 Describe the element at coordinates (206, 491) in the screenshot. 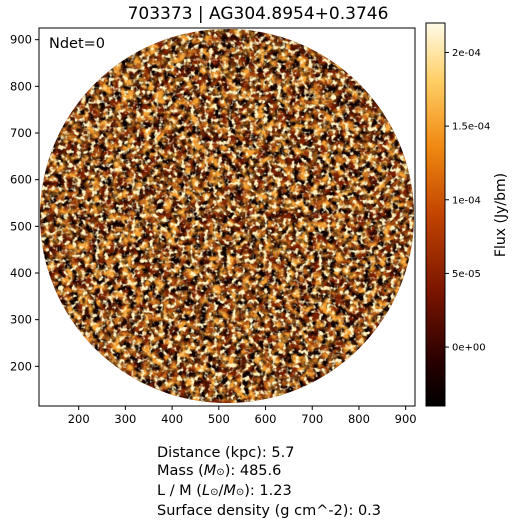

I see `lm-l: L` at that location.